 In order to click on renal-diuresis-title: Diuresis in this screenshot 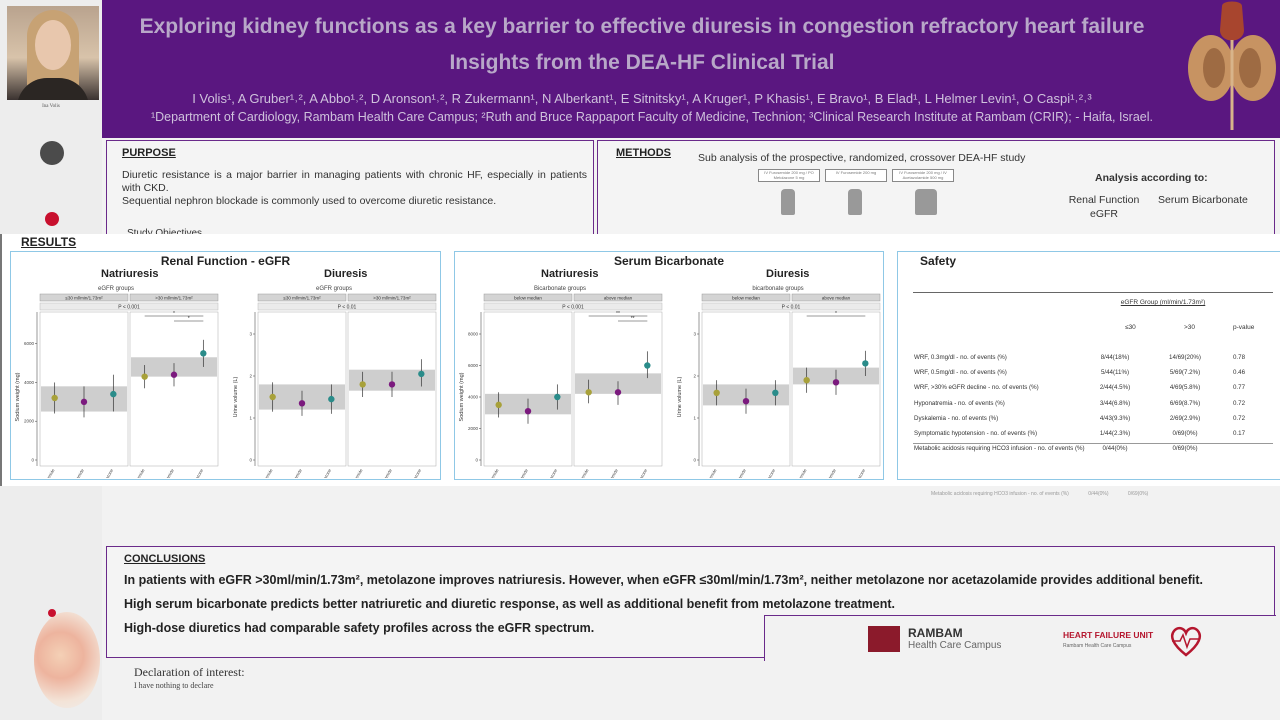, I will do `click(346, 274)`.